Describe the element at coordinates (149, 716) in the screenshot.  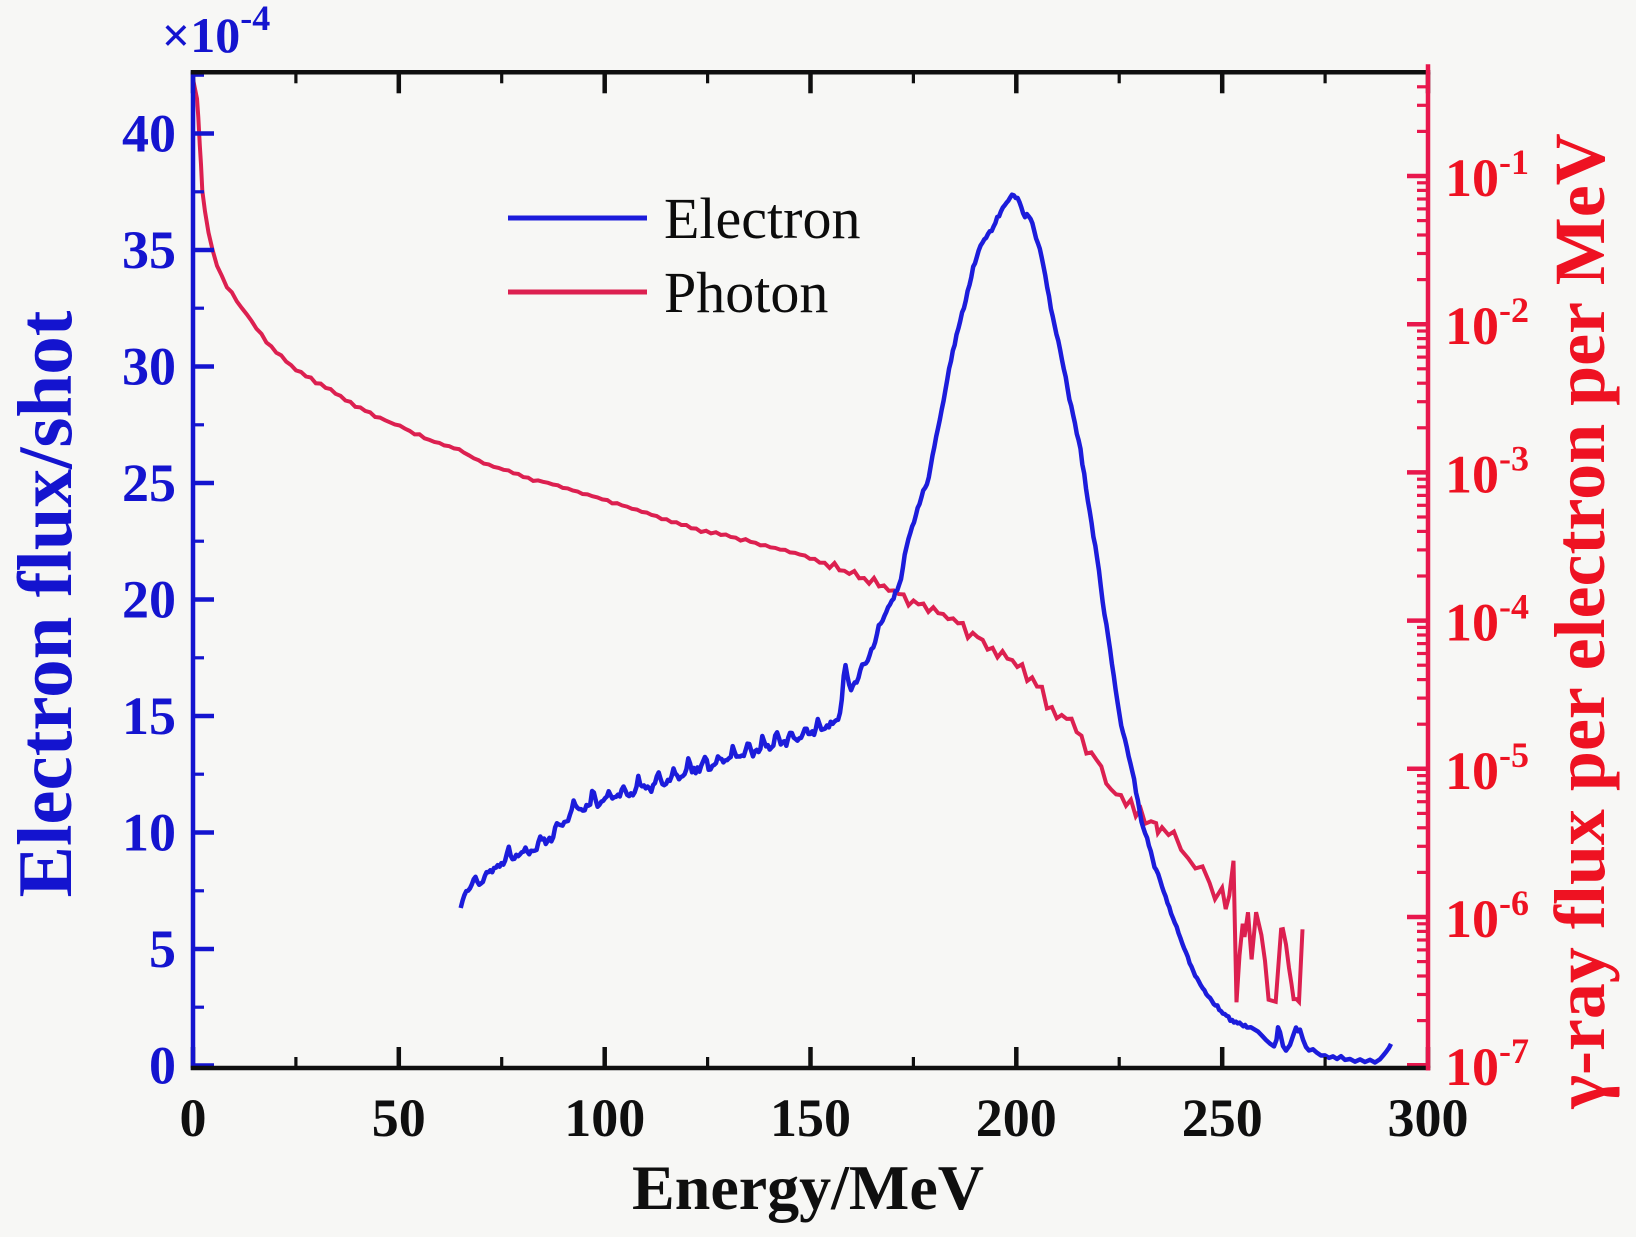
I see `svg-text: 15` at that location.